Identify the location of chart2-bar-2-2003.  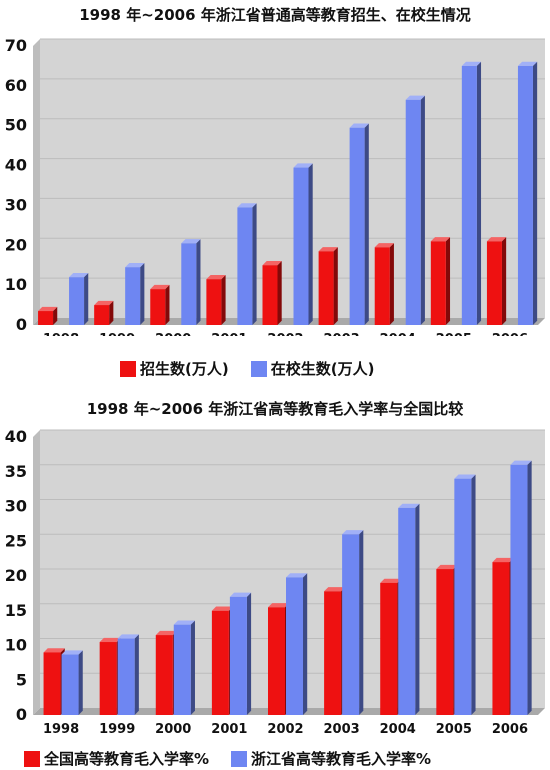
(353, 622).